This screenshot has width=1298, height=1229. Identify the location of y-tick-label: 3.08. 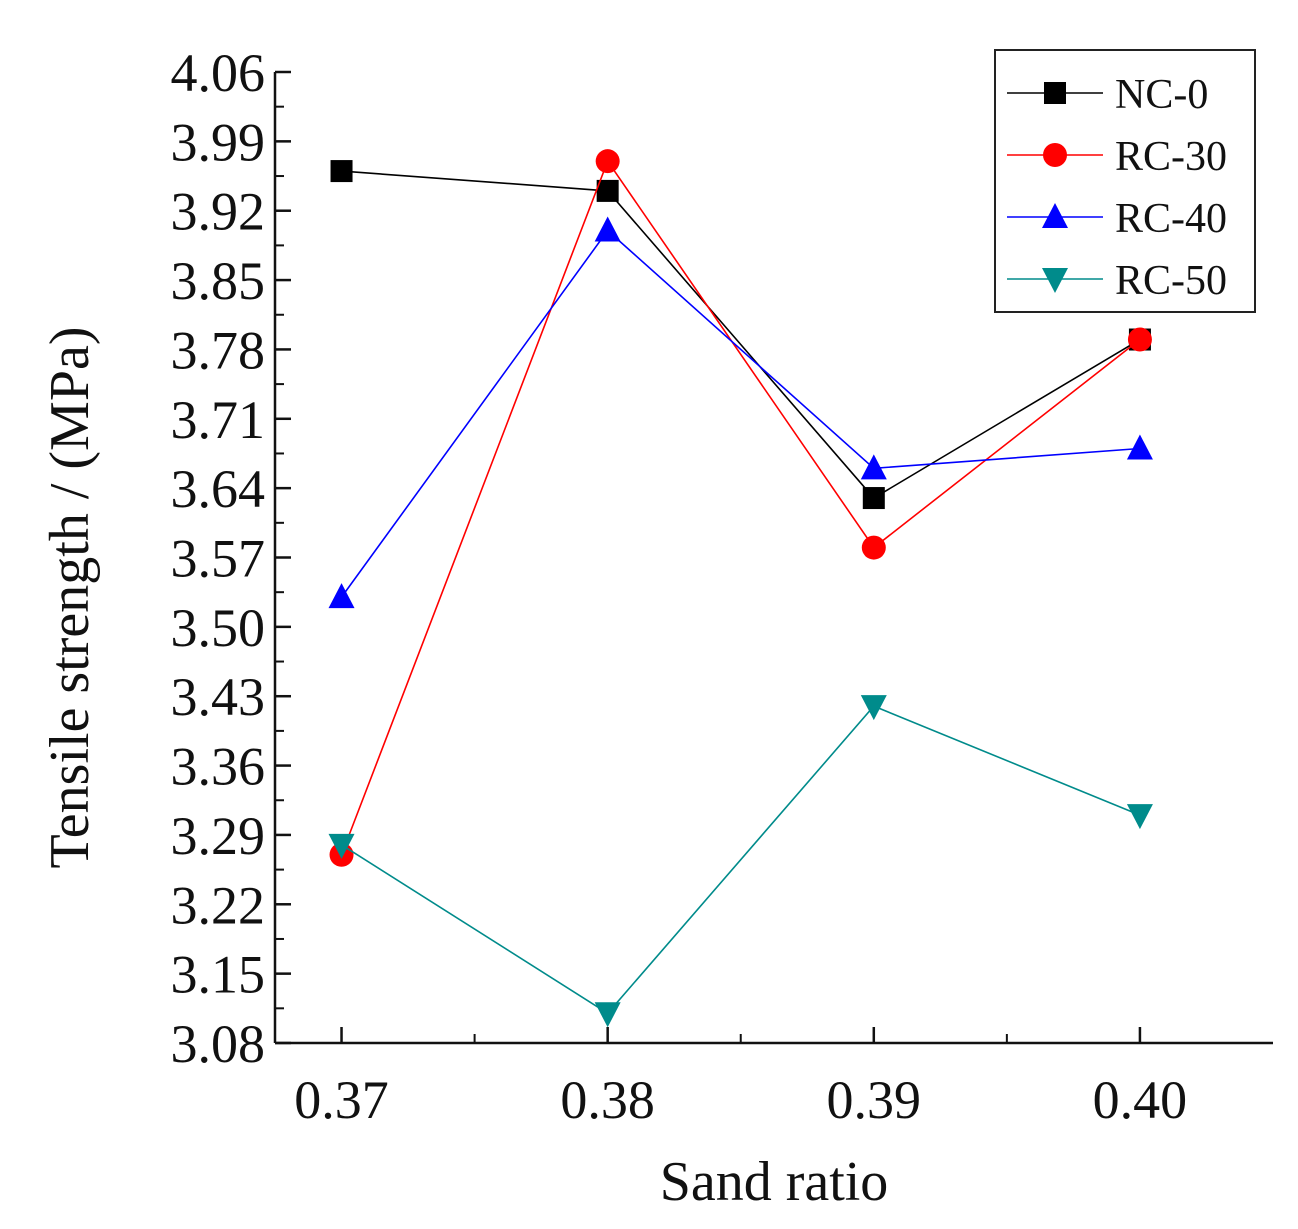
(218, 1044).